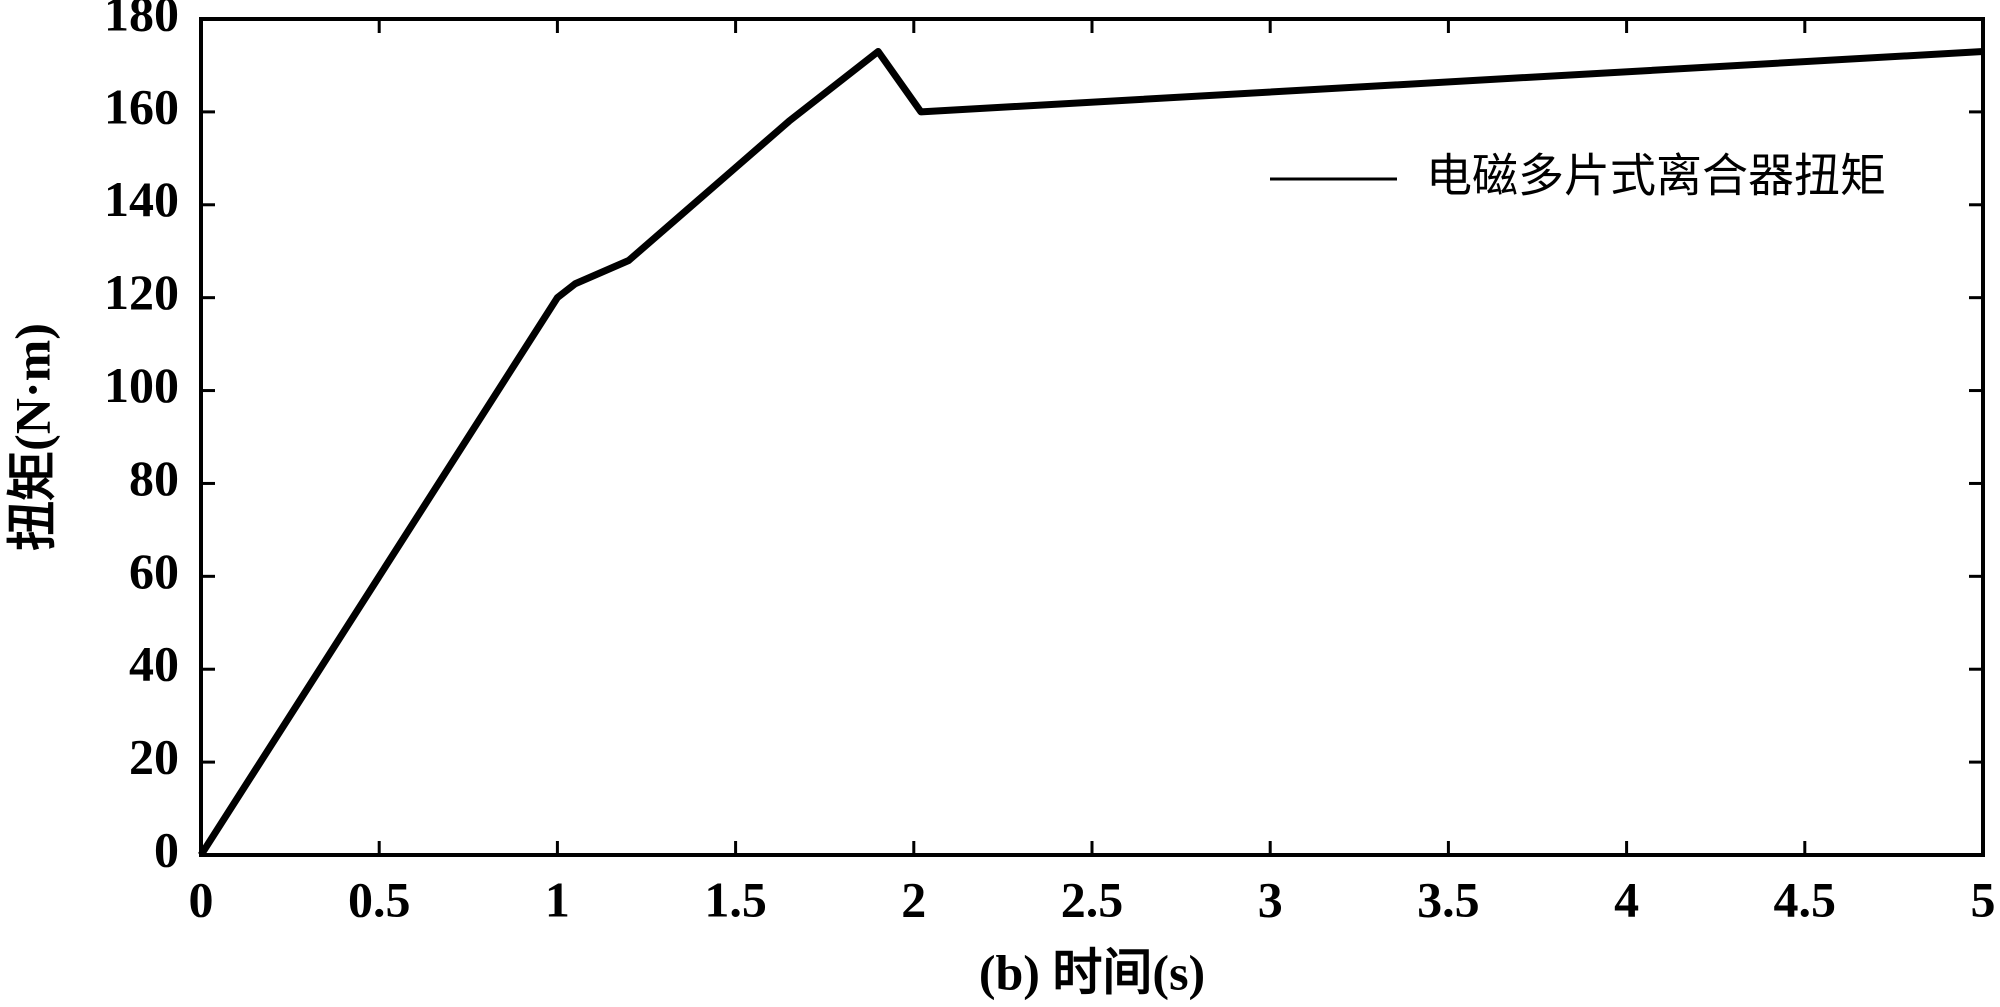  I want to click on legend-label: 电磁多片式离合器扭矩, so click(1656, 176).